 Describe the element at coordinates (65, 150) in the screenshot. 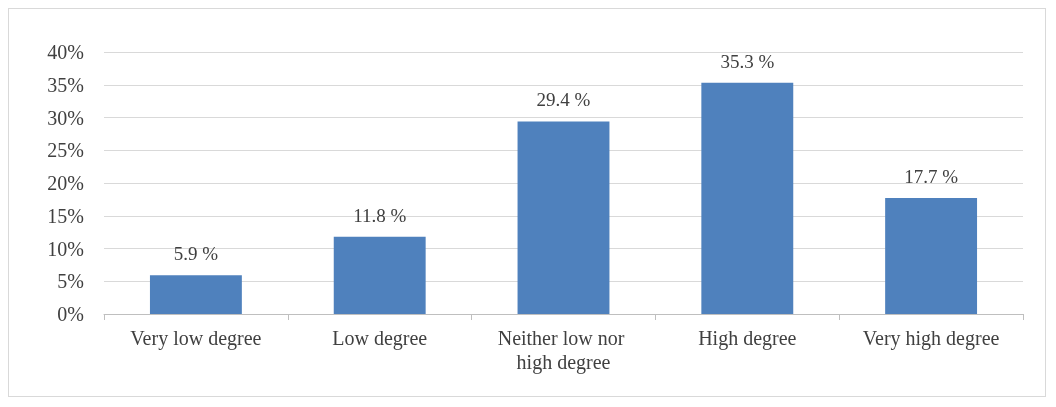

I see `y-tick-label: 25%` at that location.